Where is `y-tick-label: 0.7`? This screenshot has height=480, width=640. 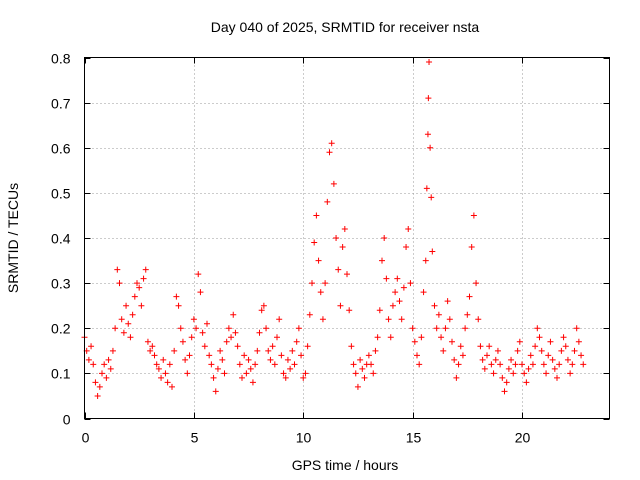
y-tick-label: 0.7 is located at coordinates (61, 104).